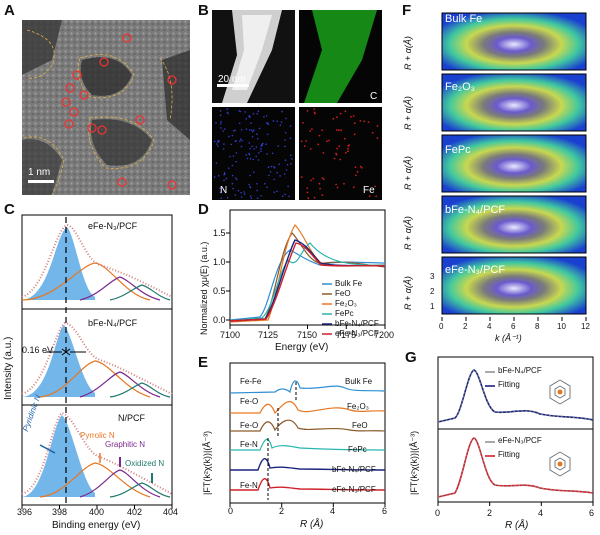  I want to click on g-xtick-0: 0, so click(438, 513).